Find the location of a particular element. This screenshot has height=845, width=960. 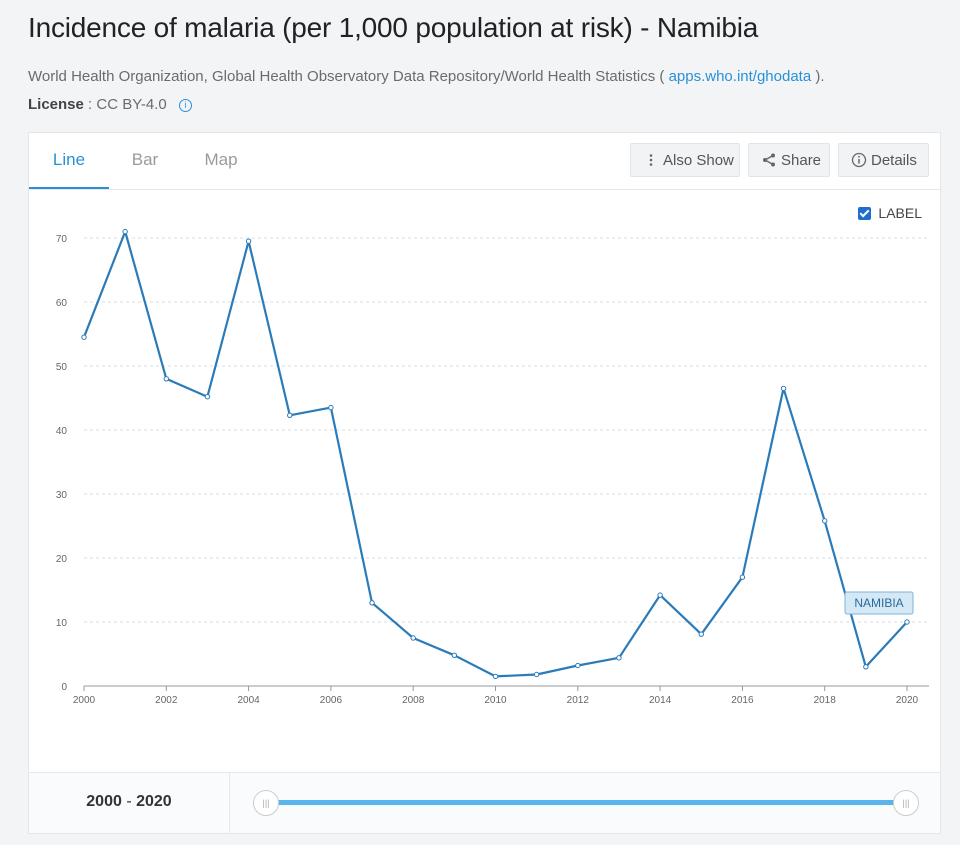

also-show-button: Also Show is located at coordinates (685, 160).